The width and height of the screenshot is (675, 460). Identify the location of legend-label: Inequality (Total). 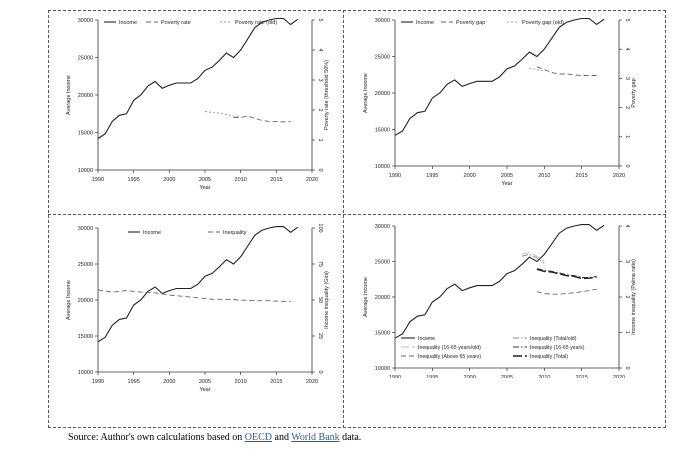
(549, 357).